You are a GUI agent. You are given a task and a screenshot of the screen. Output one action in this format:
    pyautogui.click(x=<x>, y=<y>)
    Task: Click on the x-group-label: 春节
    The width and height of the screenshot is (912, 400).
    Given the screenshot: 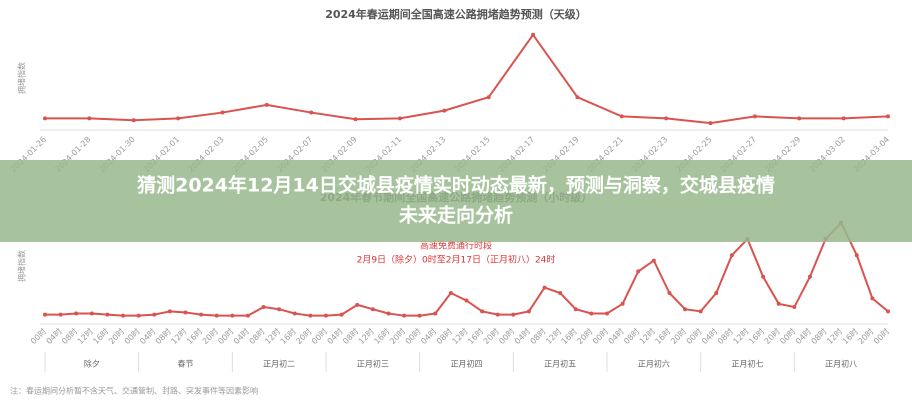 What is the action you would take?
    pyautogui.click(x=186, y=364)
    